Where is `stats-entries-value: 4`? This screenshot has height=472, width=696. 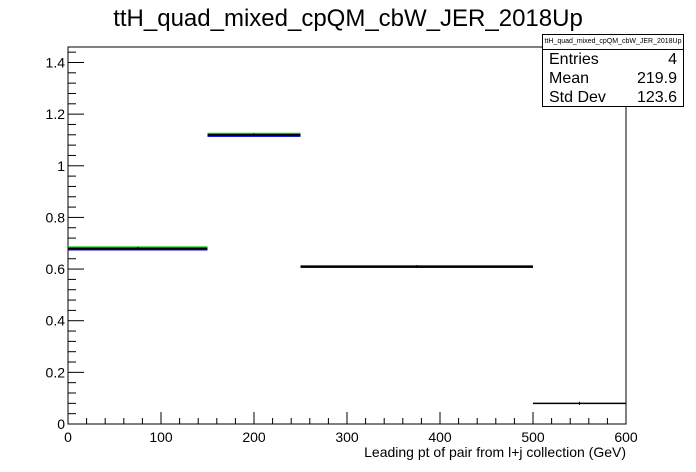 stats-entries-value: 4 is located at coordinates (672, 59).